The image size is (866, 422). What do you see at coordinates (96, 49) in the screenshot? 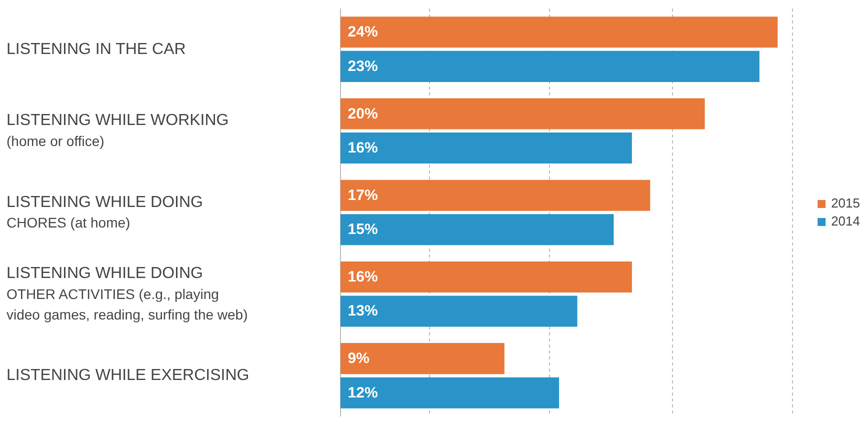
I see `y-tick-label: LISTENING IN THE CAR` at bounding box center [96, 49].